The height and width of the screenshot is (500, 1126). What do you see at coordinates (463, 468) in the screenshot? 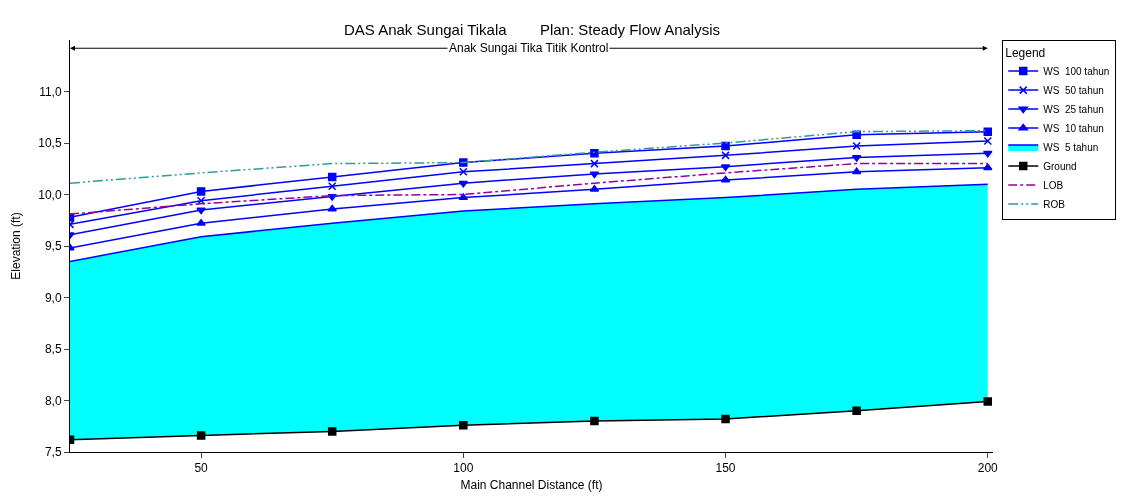
I see `x-tick-label: 100` at bounding box center [463, 468].